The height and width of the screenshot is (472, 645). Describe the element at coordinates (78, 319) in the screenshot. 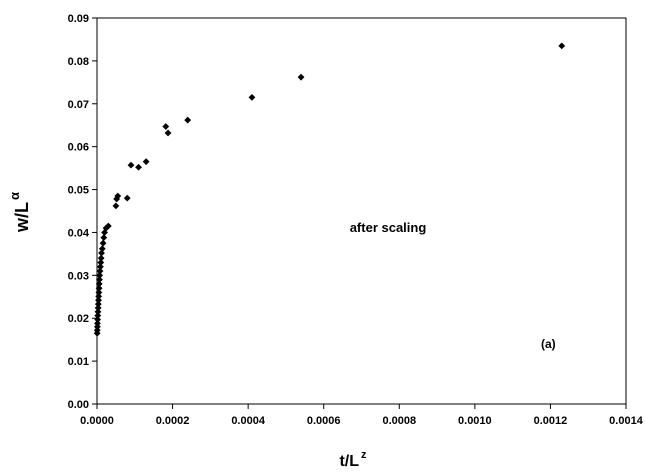

I see `y-tick-label: 0.02` at that location.